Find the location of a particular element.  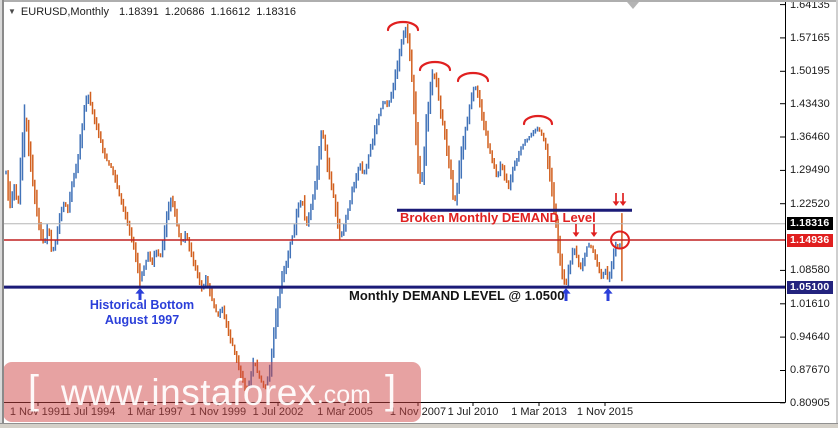

watermark-text: www.instaforex is located at coordinates (189, 392).